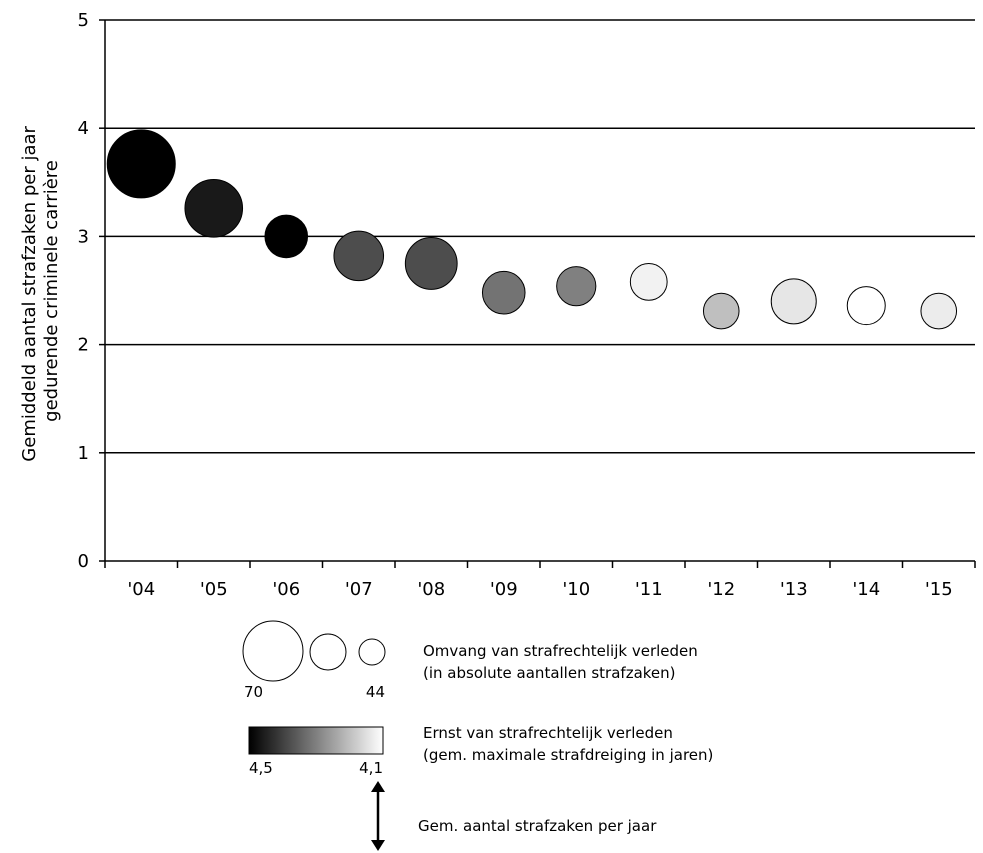 The image size is (983, 853). Describe the element at coordinates (83, 453) in the screenshot. I see `y-tick-label: 1` at that location.